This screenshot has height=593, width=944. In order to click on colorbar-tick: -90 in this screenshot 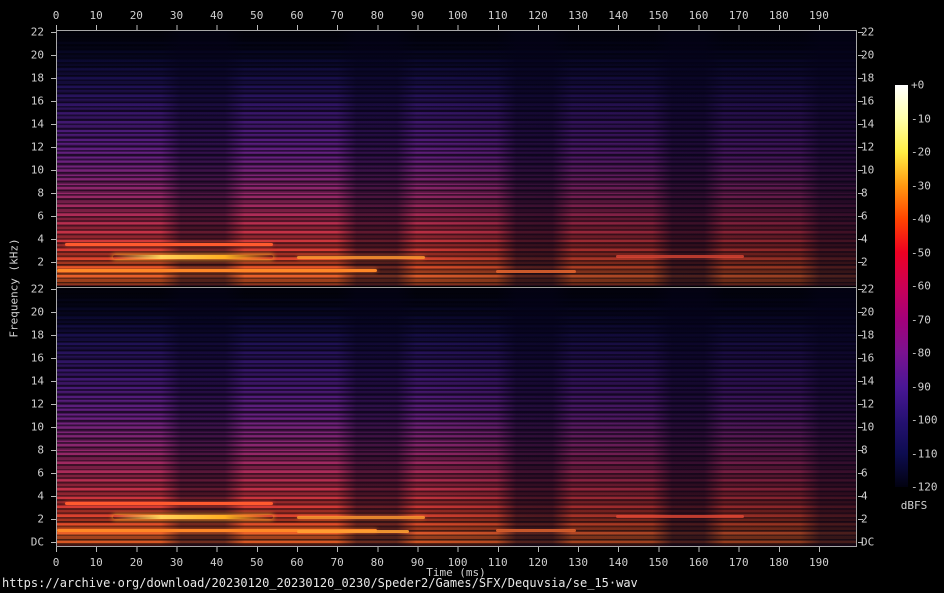, I will do `click(927, 400)`.